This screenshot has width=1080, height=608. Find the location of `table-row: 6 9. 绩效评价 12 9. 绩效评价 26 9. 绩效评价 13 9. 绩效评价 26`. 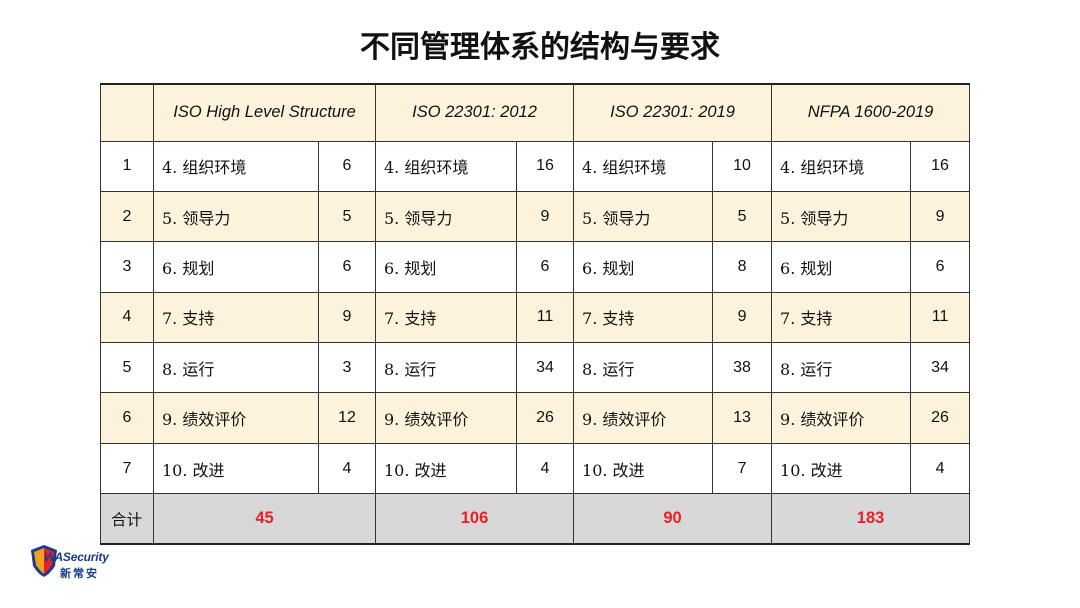

table-row: 6 9. 绩效评价 12 9. 绩效评价 26 9. 绩效评价 13 9. 绩效评价 26 is located at coordinates (535, 418).